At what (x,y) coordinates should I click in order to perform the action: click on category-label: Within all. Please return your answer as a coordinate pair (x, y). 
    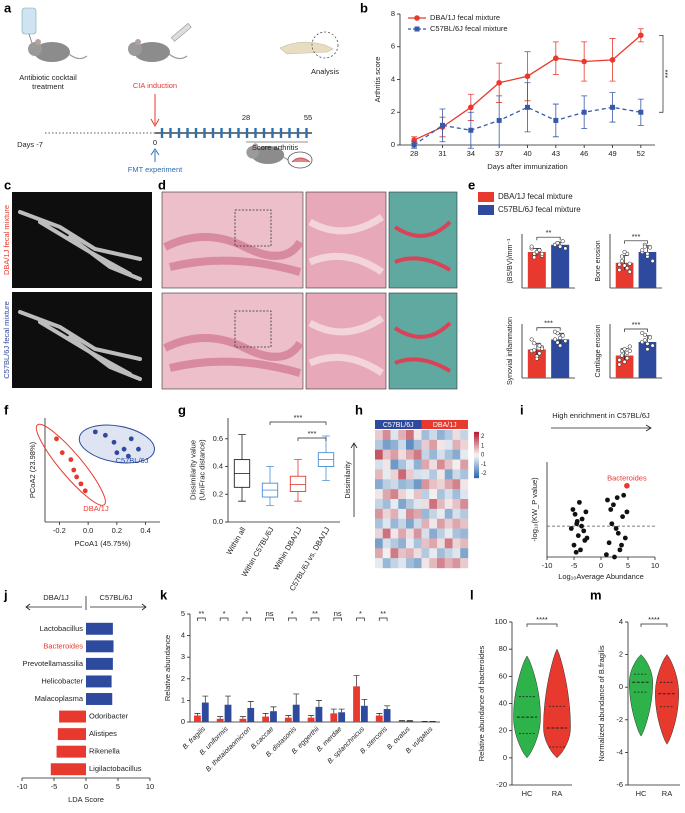
    Looking at the image, I should click on (235, 540).